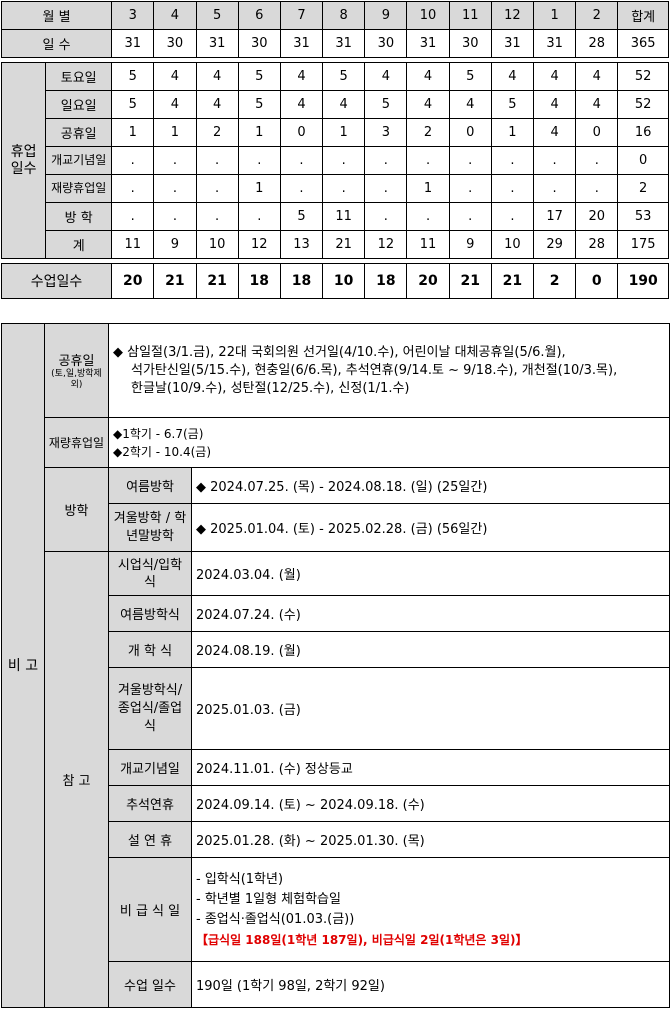  I want to click on holiday-row-label: 재량휴업일, so click(79, 188).